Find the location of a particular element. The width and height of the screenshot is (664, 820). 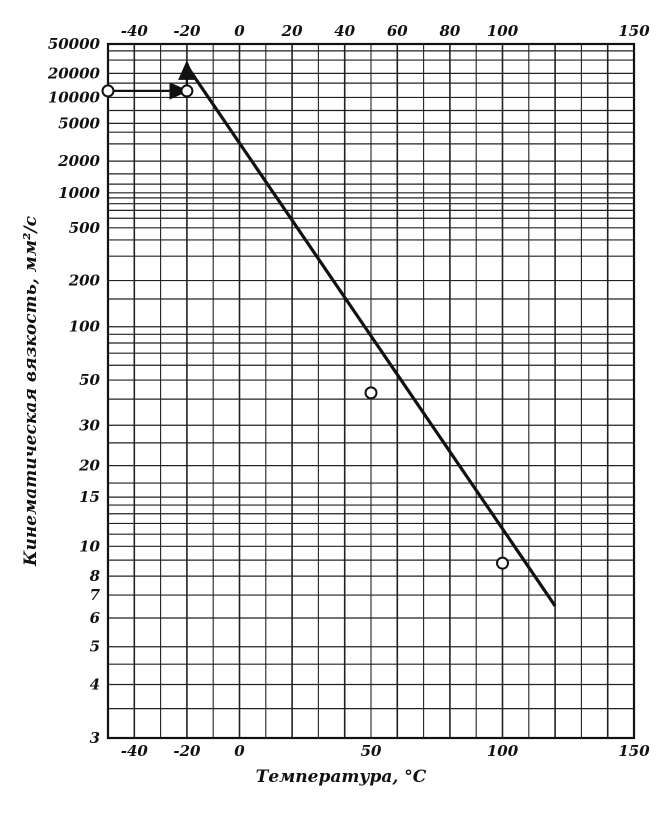

y-tick-label: 4 is located at coordinates (95, 685).